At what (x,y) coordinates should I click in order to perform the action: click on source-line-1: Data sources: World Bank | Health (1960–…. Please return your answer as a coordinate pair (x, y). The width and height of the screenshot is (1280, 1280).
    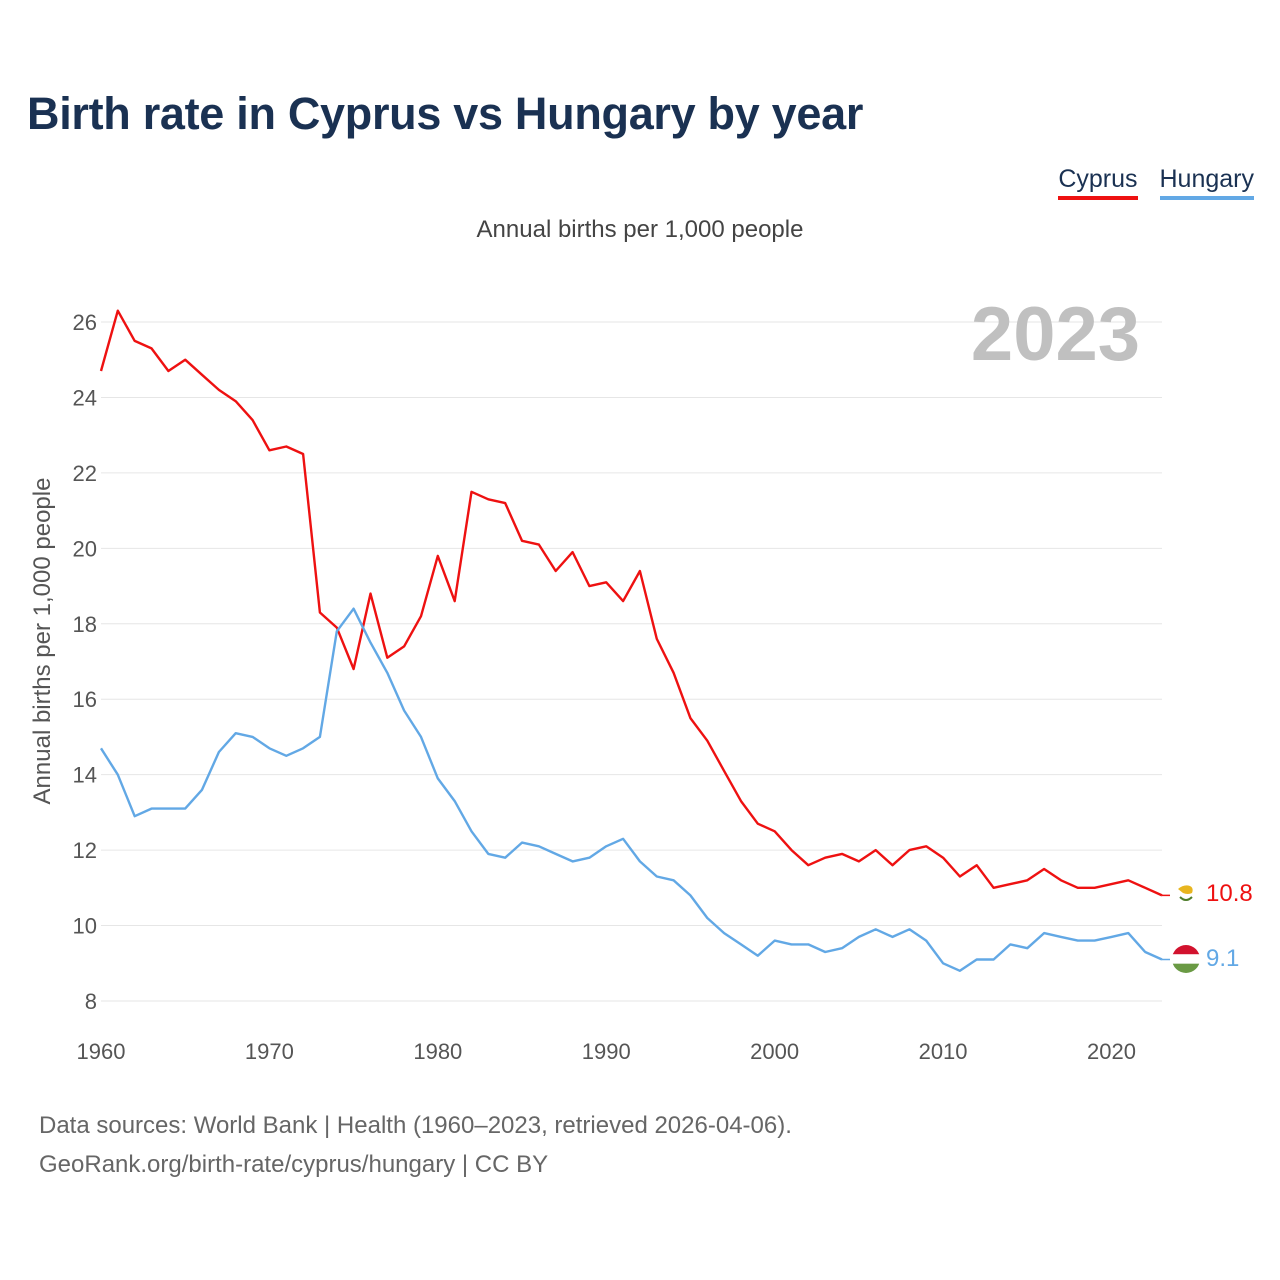
    Looking at the image, I should click on (415, 1125).